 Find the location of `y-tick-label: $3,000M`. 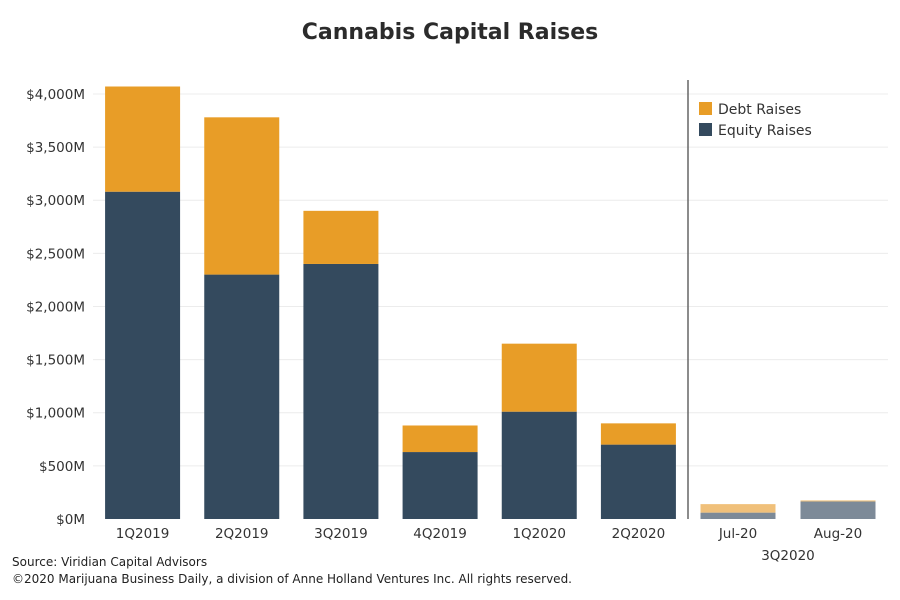

y-tick-label: $3,000M is located at coordinates (55, 201).